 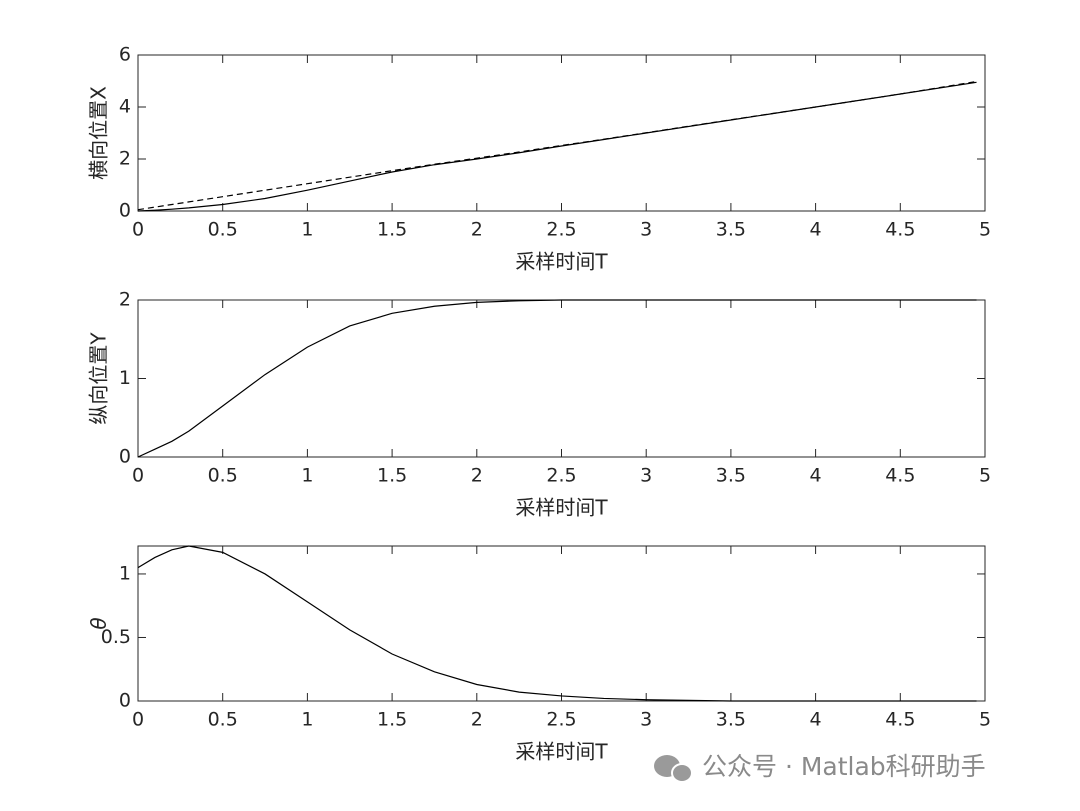 What do you see at coordinates (99, 623) in the screenshot?
I see `y-axis-label: θ` at bounding box center [99, 623].